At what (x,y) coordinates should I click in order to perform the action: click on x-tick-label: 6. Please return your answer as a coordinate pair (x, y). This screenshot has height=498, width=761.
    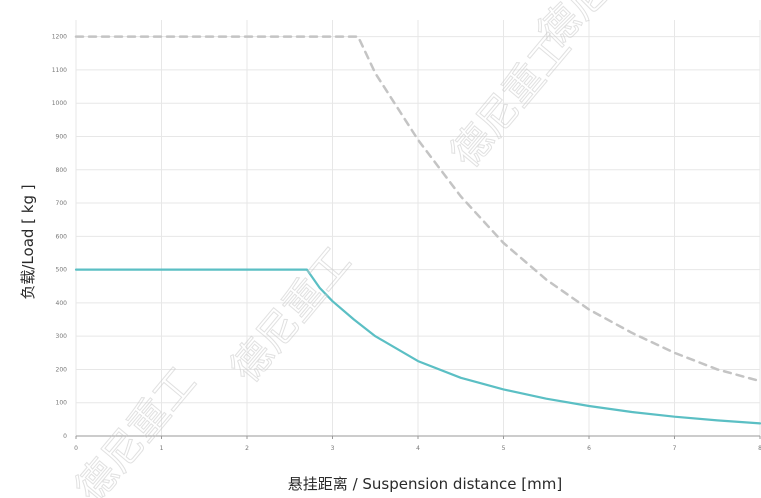
    Looking at the image, I should click on (589, 448).